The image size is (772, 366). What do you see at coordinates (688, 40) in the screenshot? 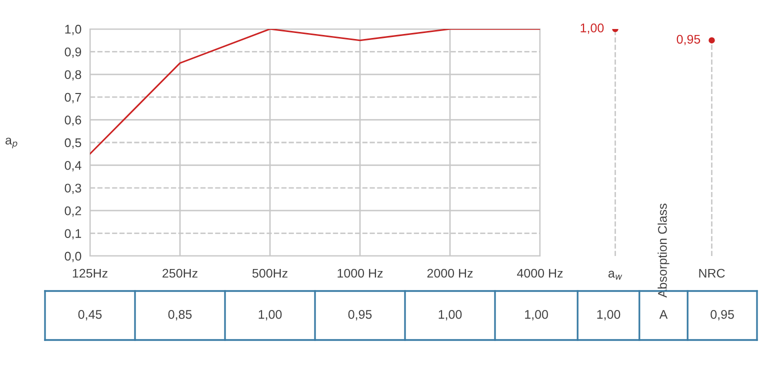
I see `text: 0,95` at bounding box center [688, 40].